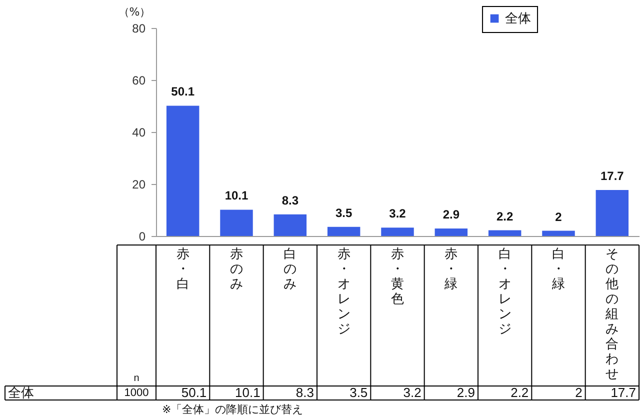 This screenshot has height=418, width=640. I want to click on data-label: 50.1, so click(194, 392).